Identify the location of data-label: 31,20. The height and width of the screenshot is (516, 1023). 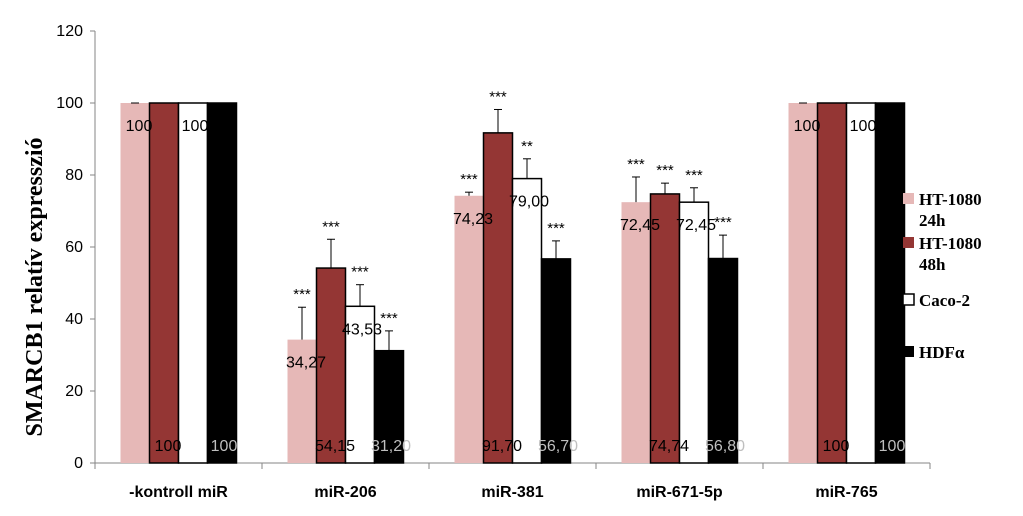
(391, 446).